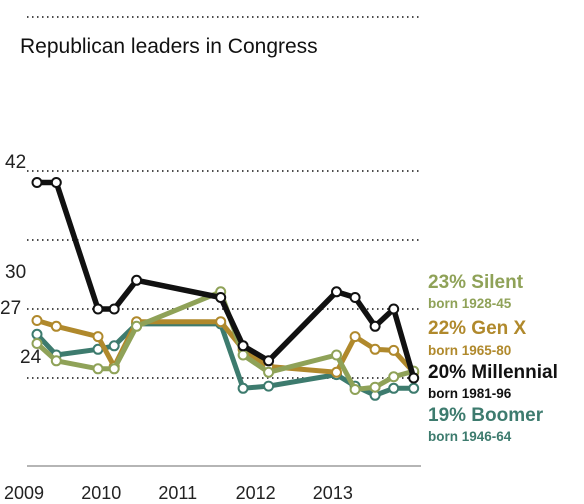 This screenshot has width=584, height=504. Describe the element at coordinates (169, 46) in the screenshot. I see `chart-title: Republican leaders in Congress` at that location.